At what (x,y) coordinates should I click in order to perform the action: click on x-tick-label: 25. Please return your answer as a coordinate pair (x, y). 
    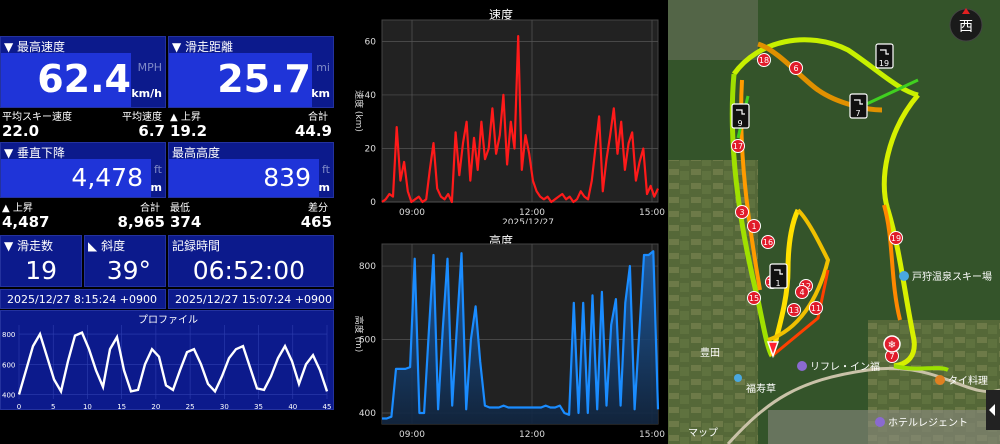
    Looking at the image, I should click on (190, 407).